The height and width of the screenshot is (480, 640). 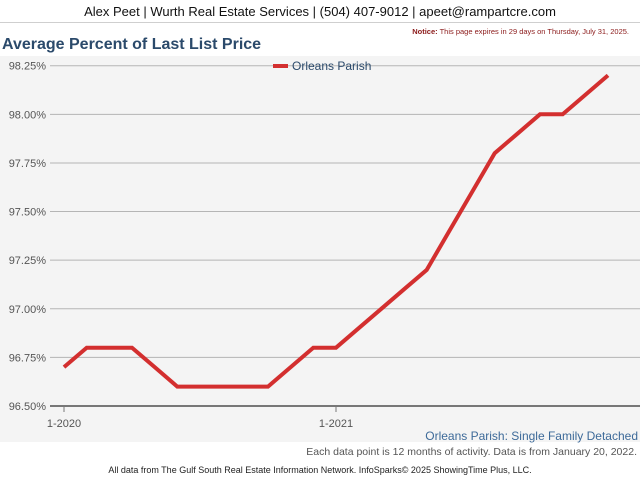 I want to click on legend: Orleans Parish, so click(x=322, y=66).